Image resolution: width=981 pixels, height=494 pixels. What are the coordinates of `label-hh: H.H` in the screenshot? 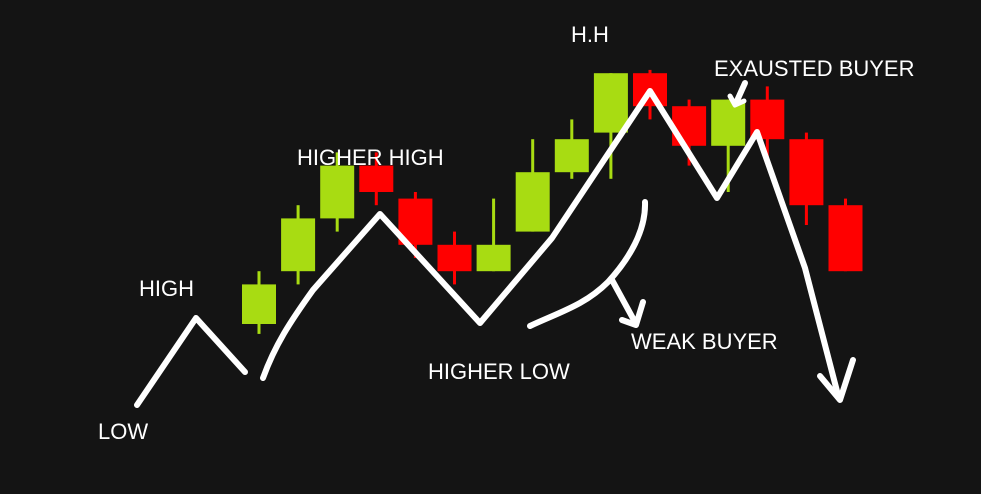 It's located at (590, 34).